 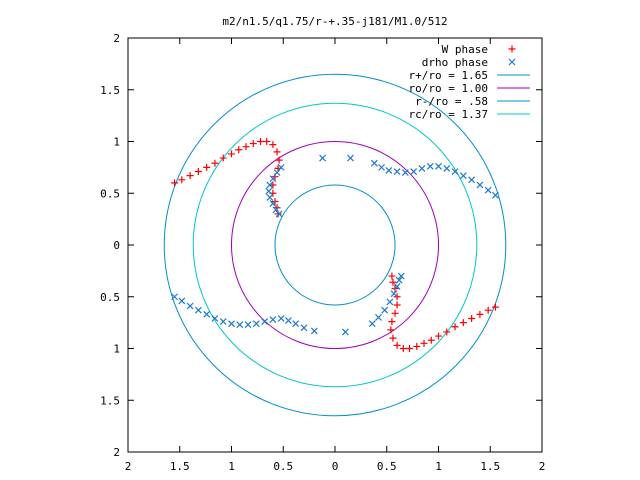 What do you see at coordinates (110, 400) in the screenshot?
I see `y-tick-label-7: 1.5` at bounding box center [110, 400].